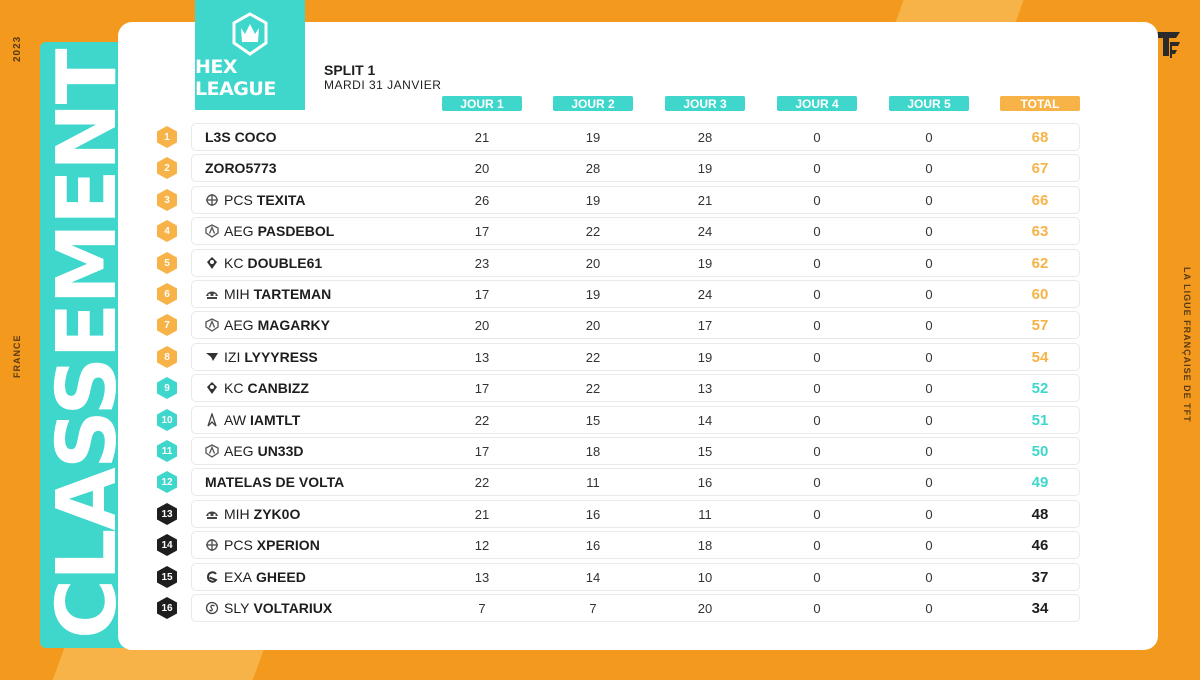 The height and width of the screenshot is (680, 1200). Describe the element at coordinates (1040, 263) in the screenshot. I see `total-cell: 62` at that location.